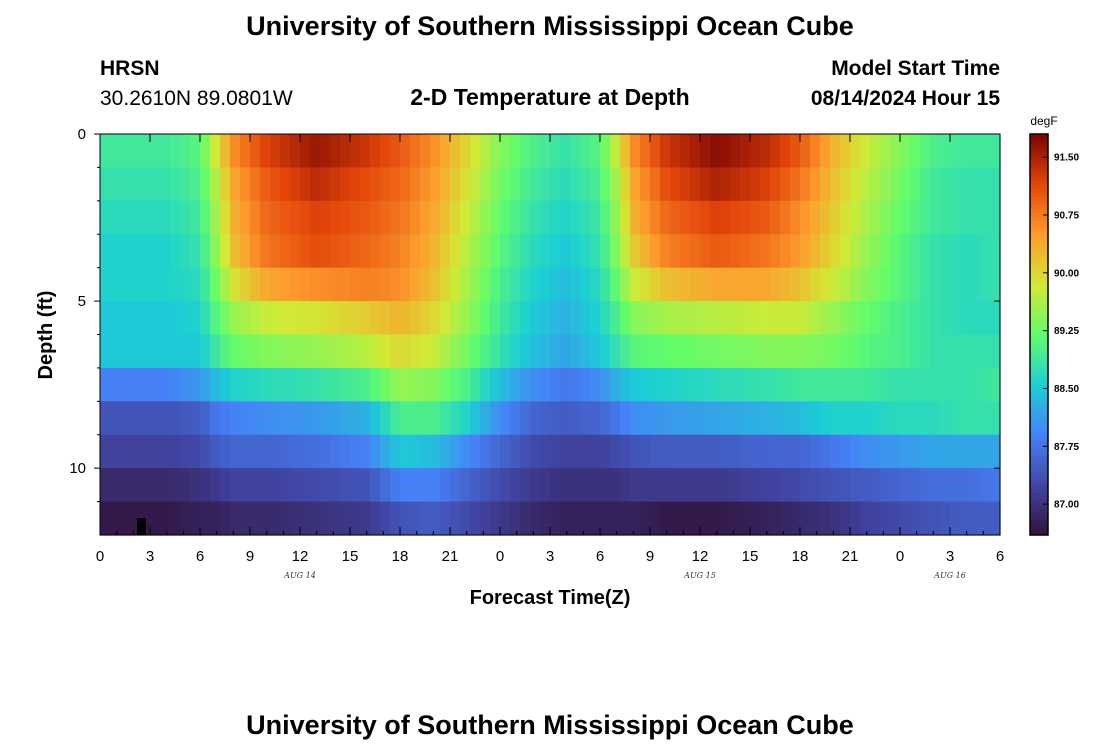  What do you see at coordinates (400, 556) in the screenshot?
I see `x-tick-label: 18` at bounding box center [400, 556].